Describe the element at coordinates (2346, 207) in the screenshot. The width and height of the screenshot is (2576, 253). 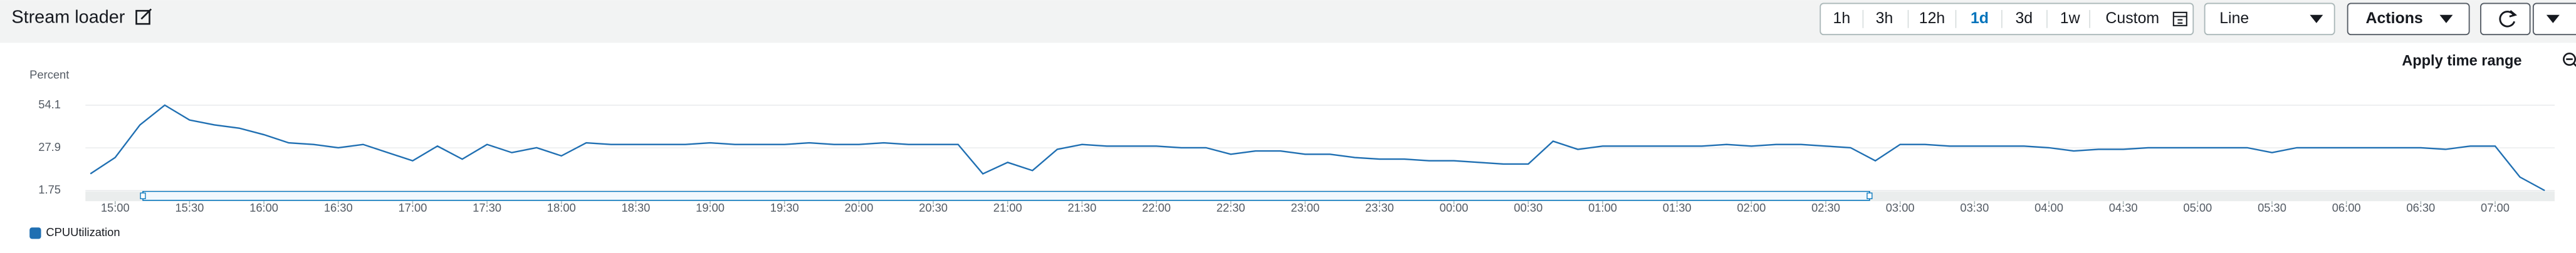
I see `x-tick-label: 06:00` at that location.